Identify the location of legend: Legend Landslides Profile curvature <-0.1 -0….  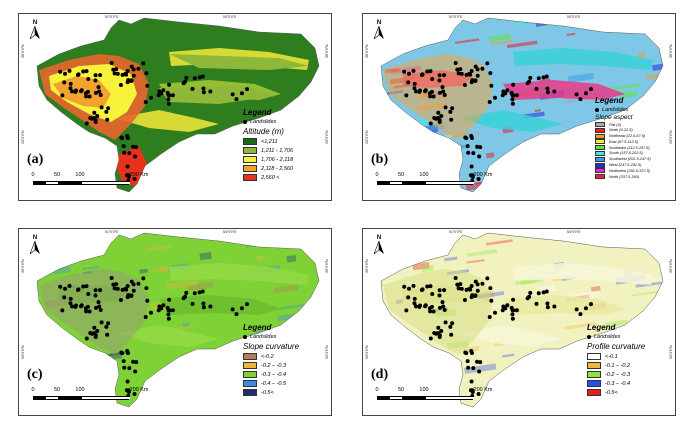
(616, 360).